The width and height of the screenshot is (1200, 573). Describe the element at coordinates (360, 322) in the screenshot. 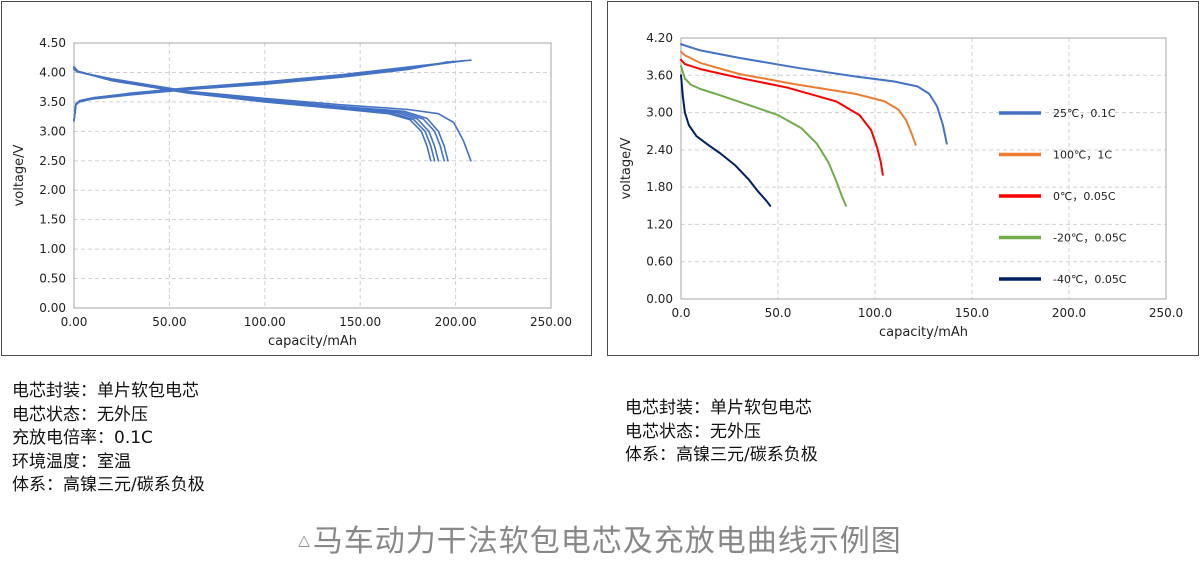

I see `x-tick-label: 150.00` at that location.